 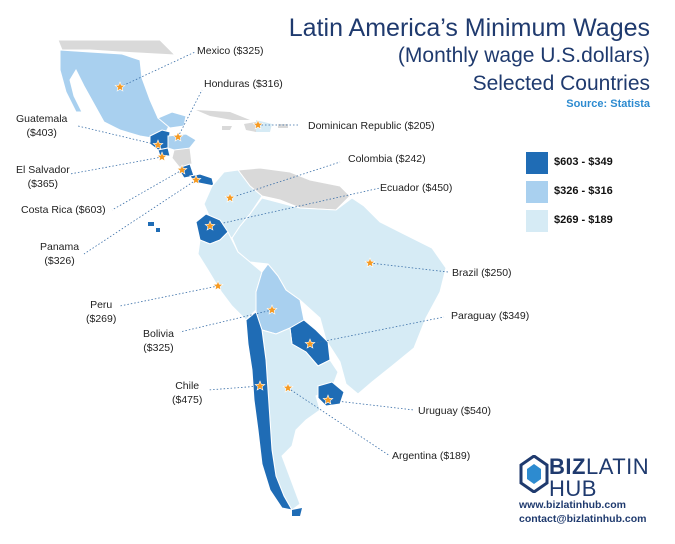 What do you see at coordinates (288, 387) in the screenshot?
I see `marker-argentina-icon` at bounding box center [288, 387].